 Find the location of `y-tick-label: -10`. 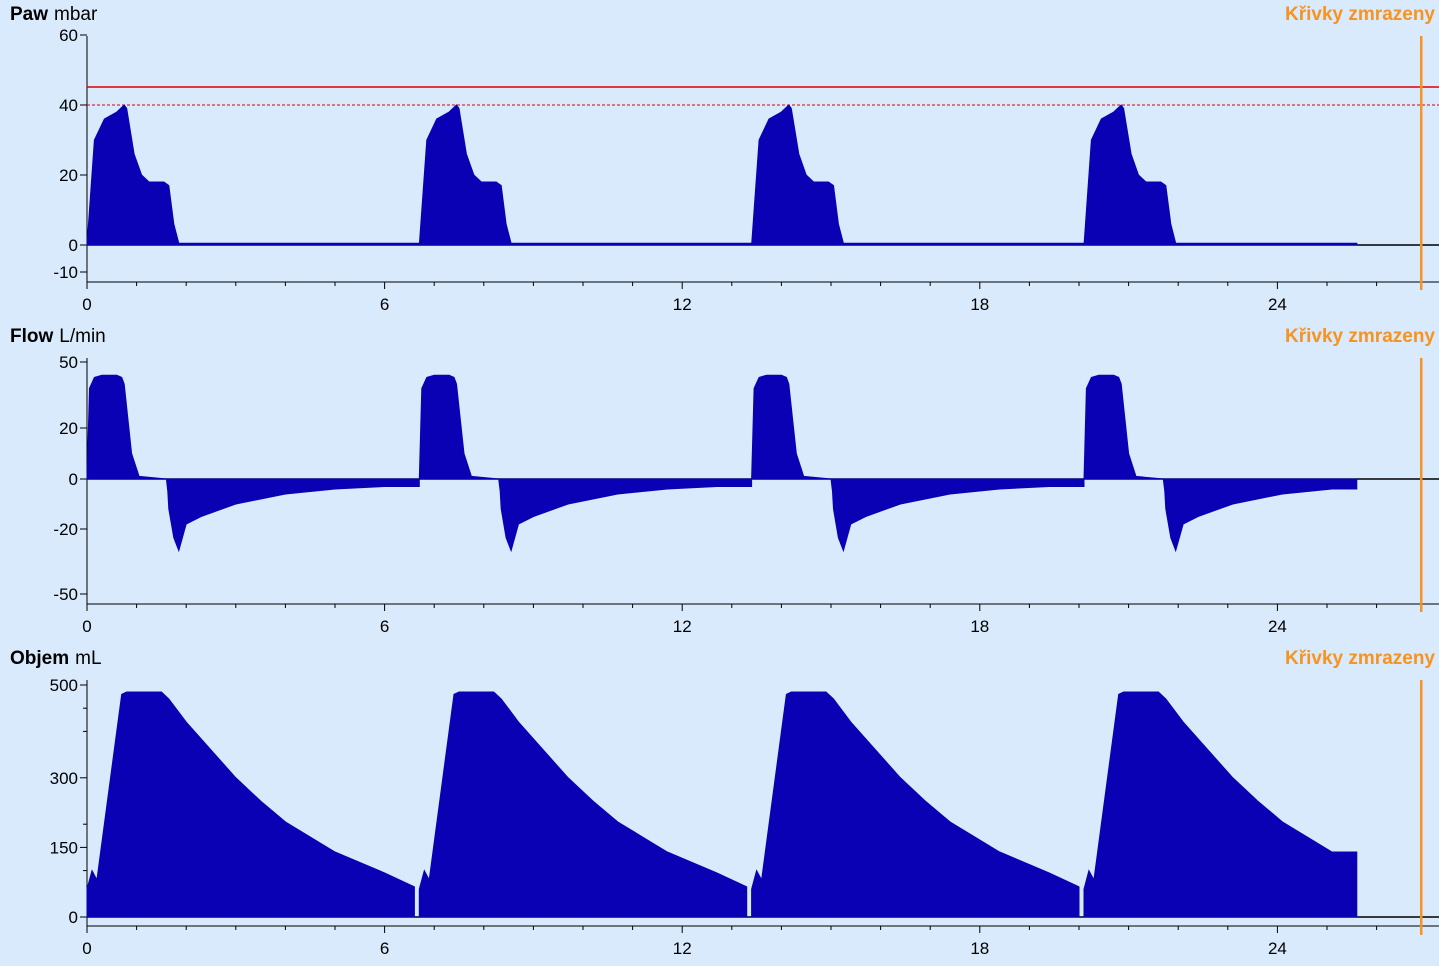

y-tick-label: -10 is located at coordinates (65, 272).